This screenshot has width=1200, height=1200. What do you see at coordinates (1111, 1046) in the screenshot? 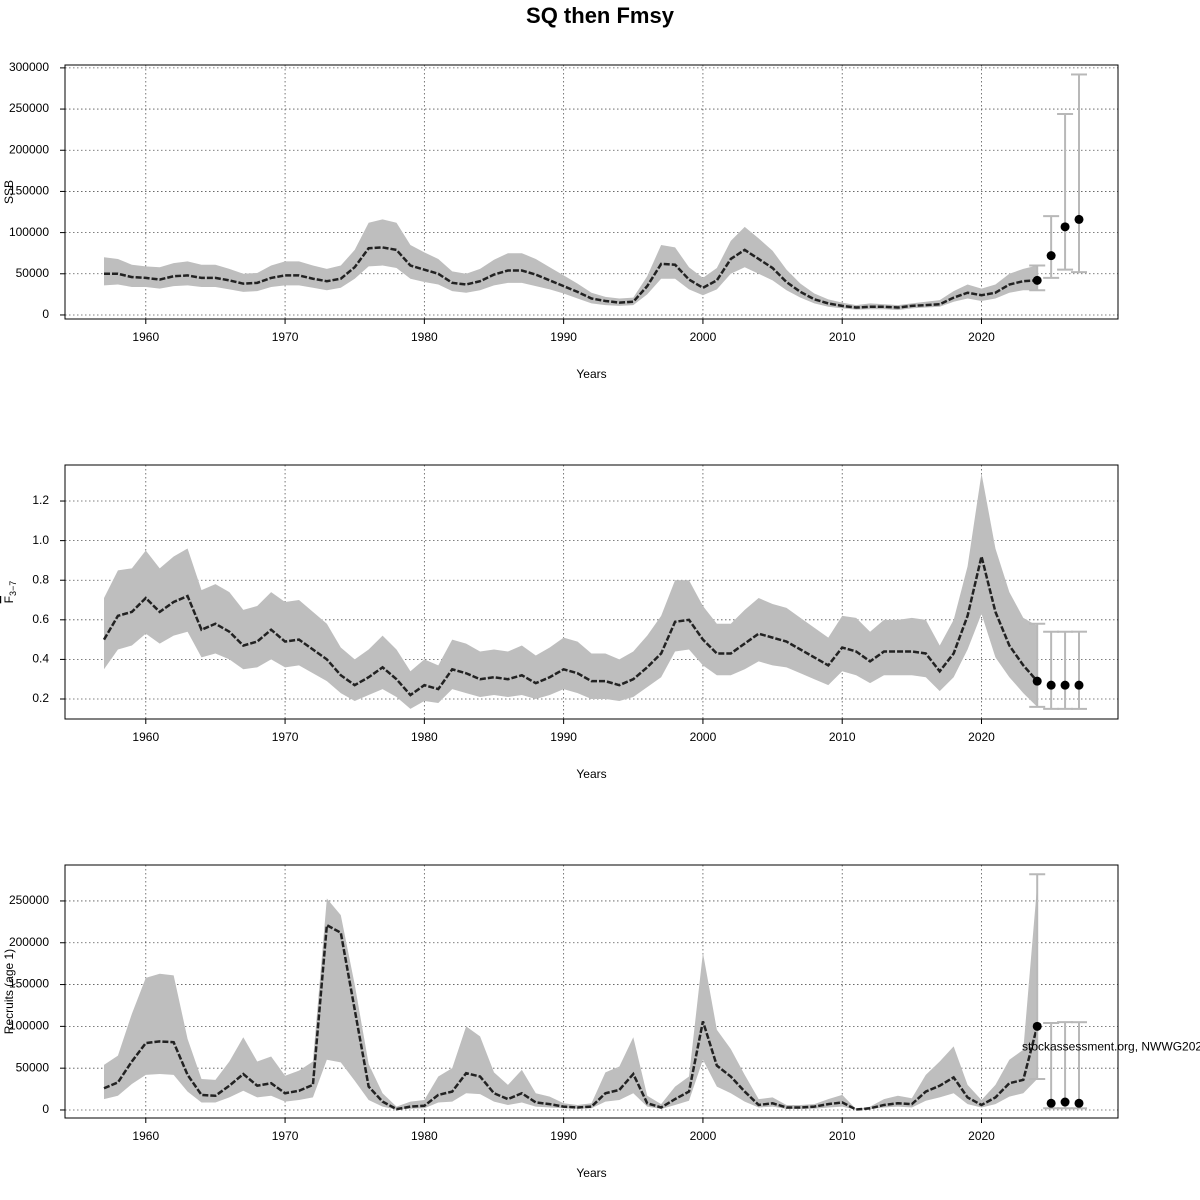
I see `annotation: stockassessment.org, NWWG2024_ha` at bounding box center [1111, 1046].